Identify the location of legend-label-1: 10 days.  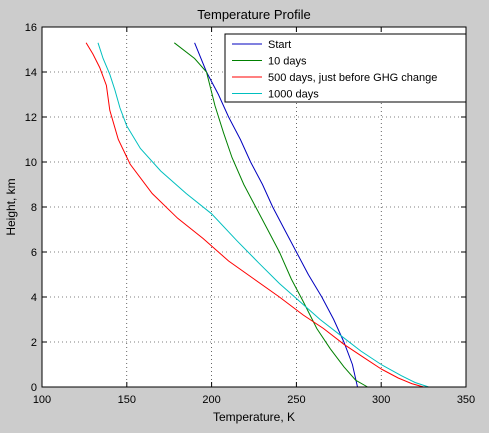
(287, 62).